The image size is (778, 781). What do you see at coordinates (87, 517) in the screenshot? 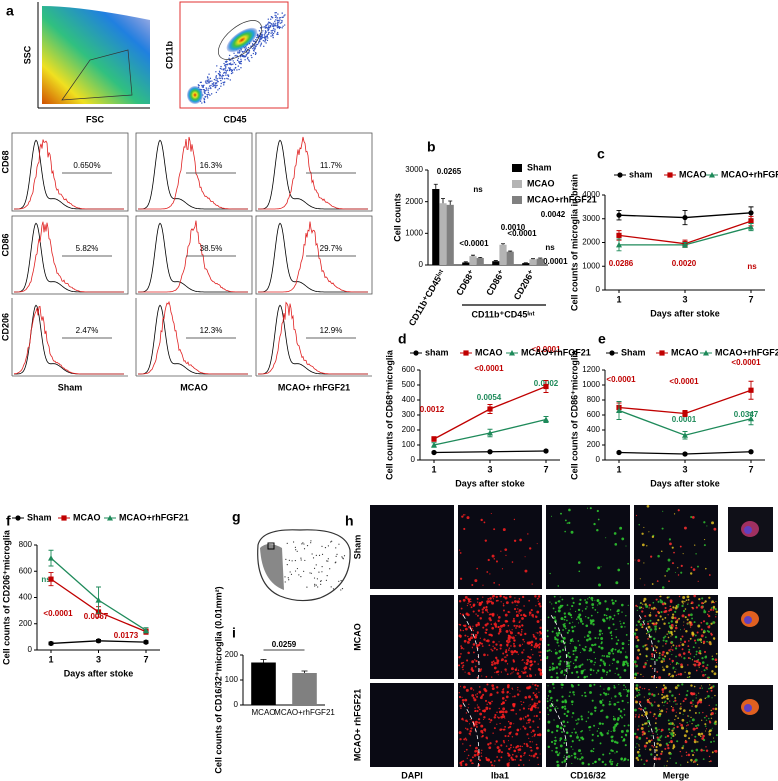
I see `legend-label: MCAO` at bounding box center [87, 517].